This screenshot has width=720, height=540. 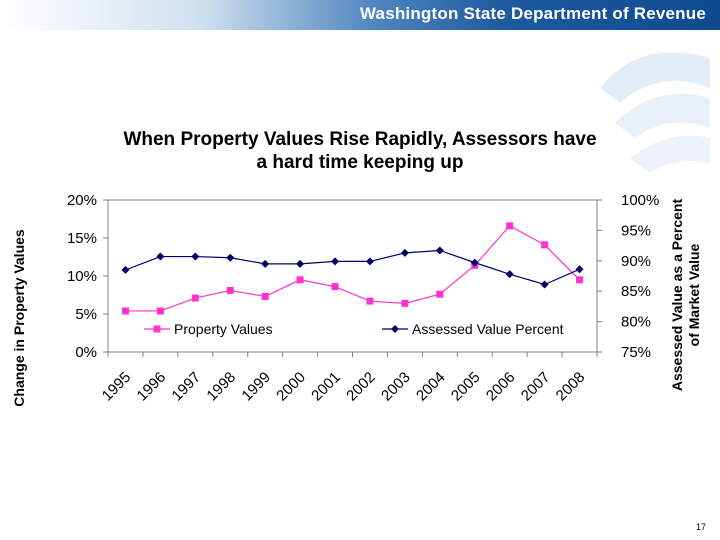 I want to click on y-right-tick-label: 90%, so click(x=636, y=261).